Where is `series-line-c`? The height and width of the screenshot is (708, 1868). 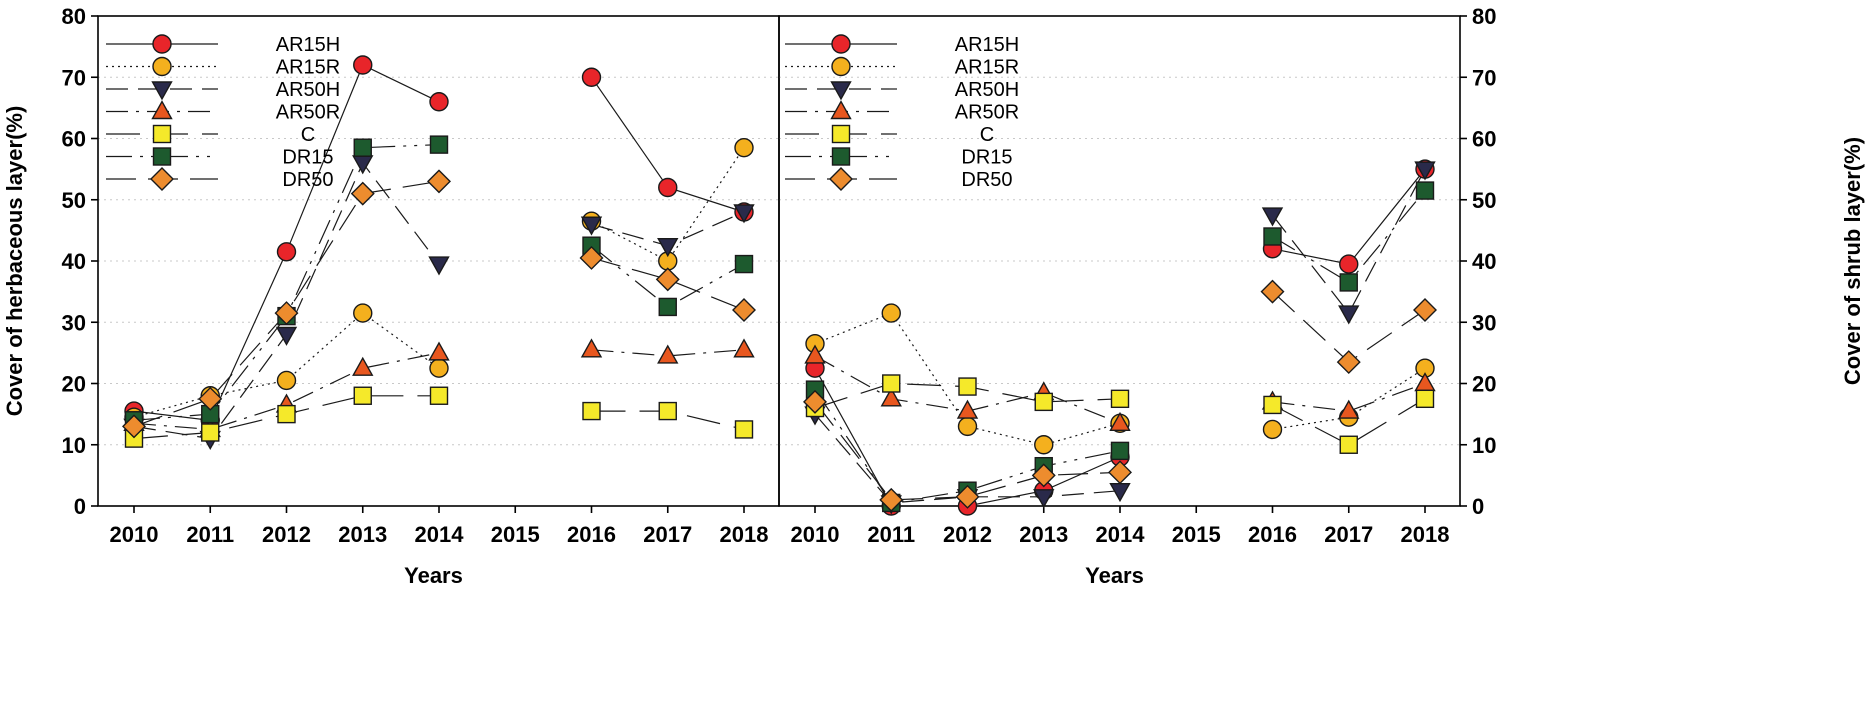
series-line-c is located at coordinates (1349, 422).